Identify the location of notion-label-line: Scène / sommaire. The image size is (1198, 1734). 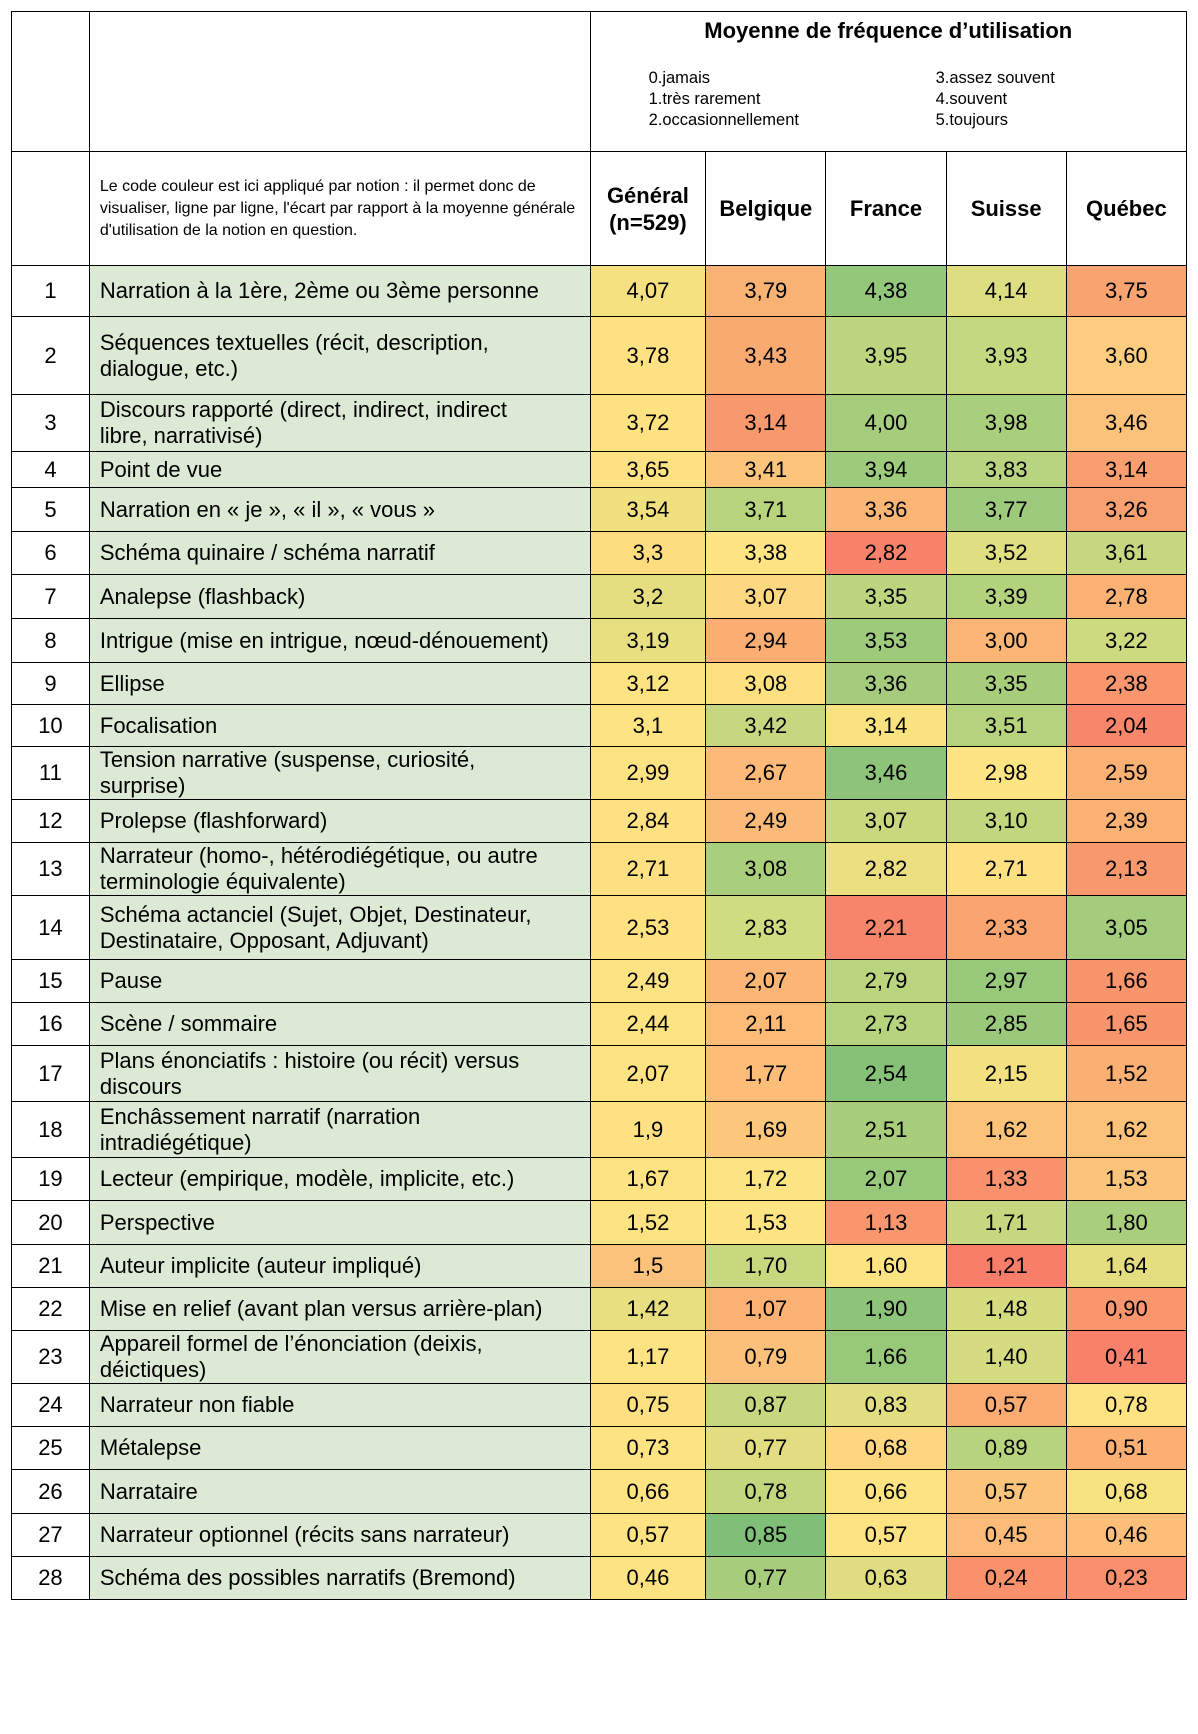
(188, 1023).